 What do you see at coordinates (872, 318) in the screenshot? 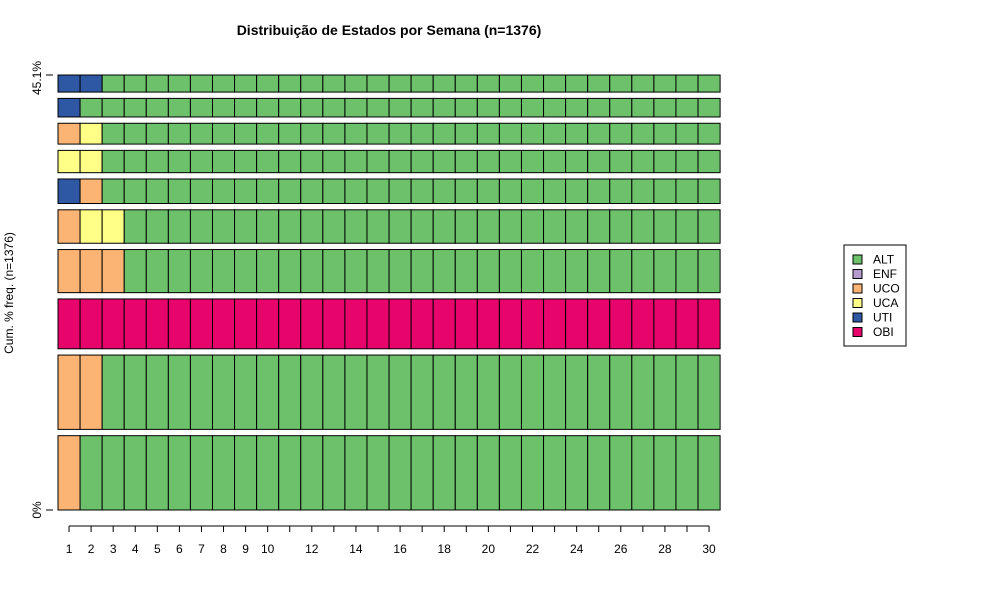
I see `legend-item-uti: UTI` at bounding box center [872, 318].